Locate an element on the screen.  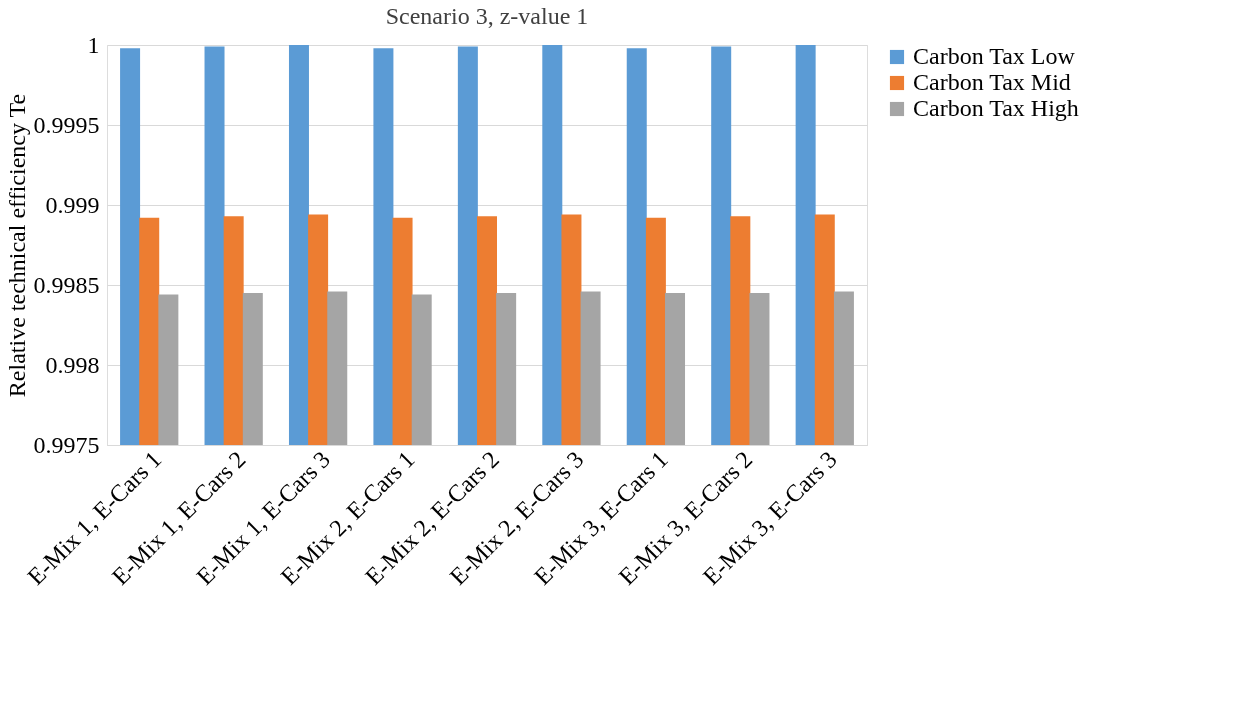
legend-label: Carbon Tax High is located at coordinates (996, 108).